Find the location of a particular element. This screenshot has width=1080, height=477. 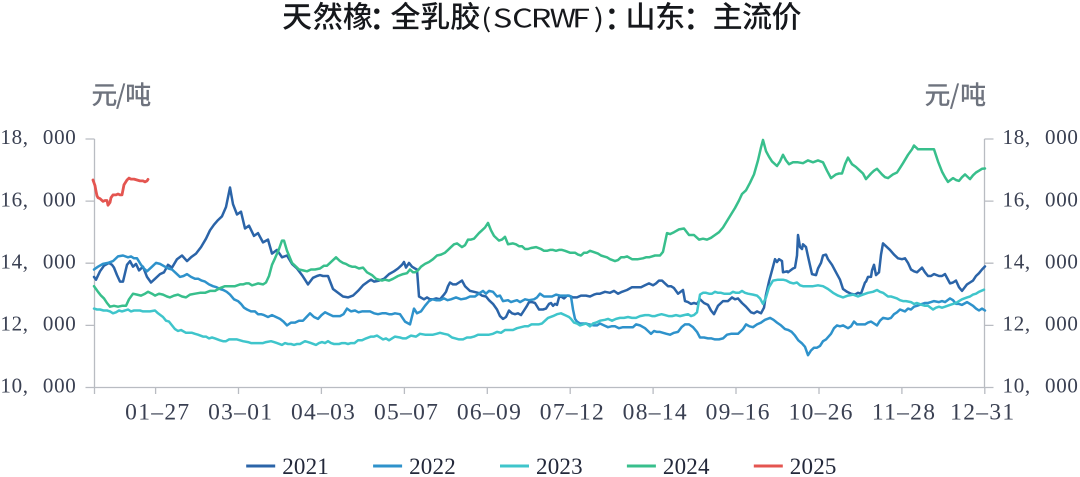

svg-text: 2021 is located at coordinates (305, 465).